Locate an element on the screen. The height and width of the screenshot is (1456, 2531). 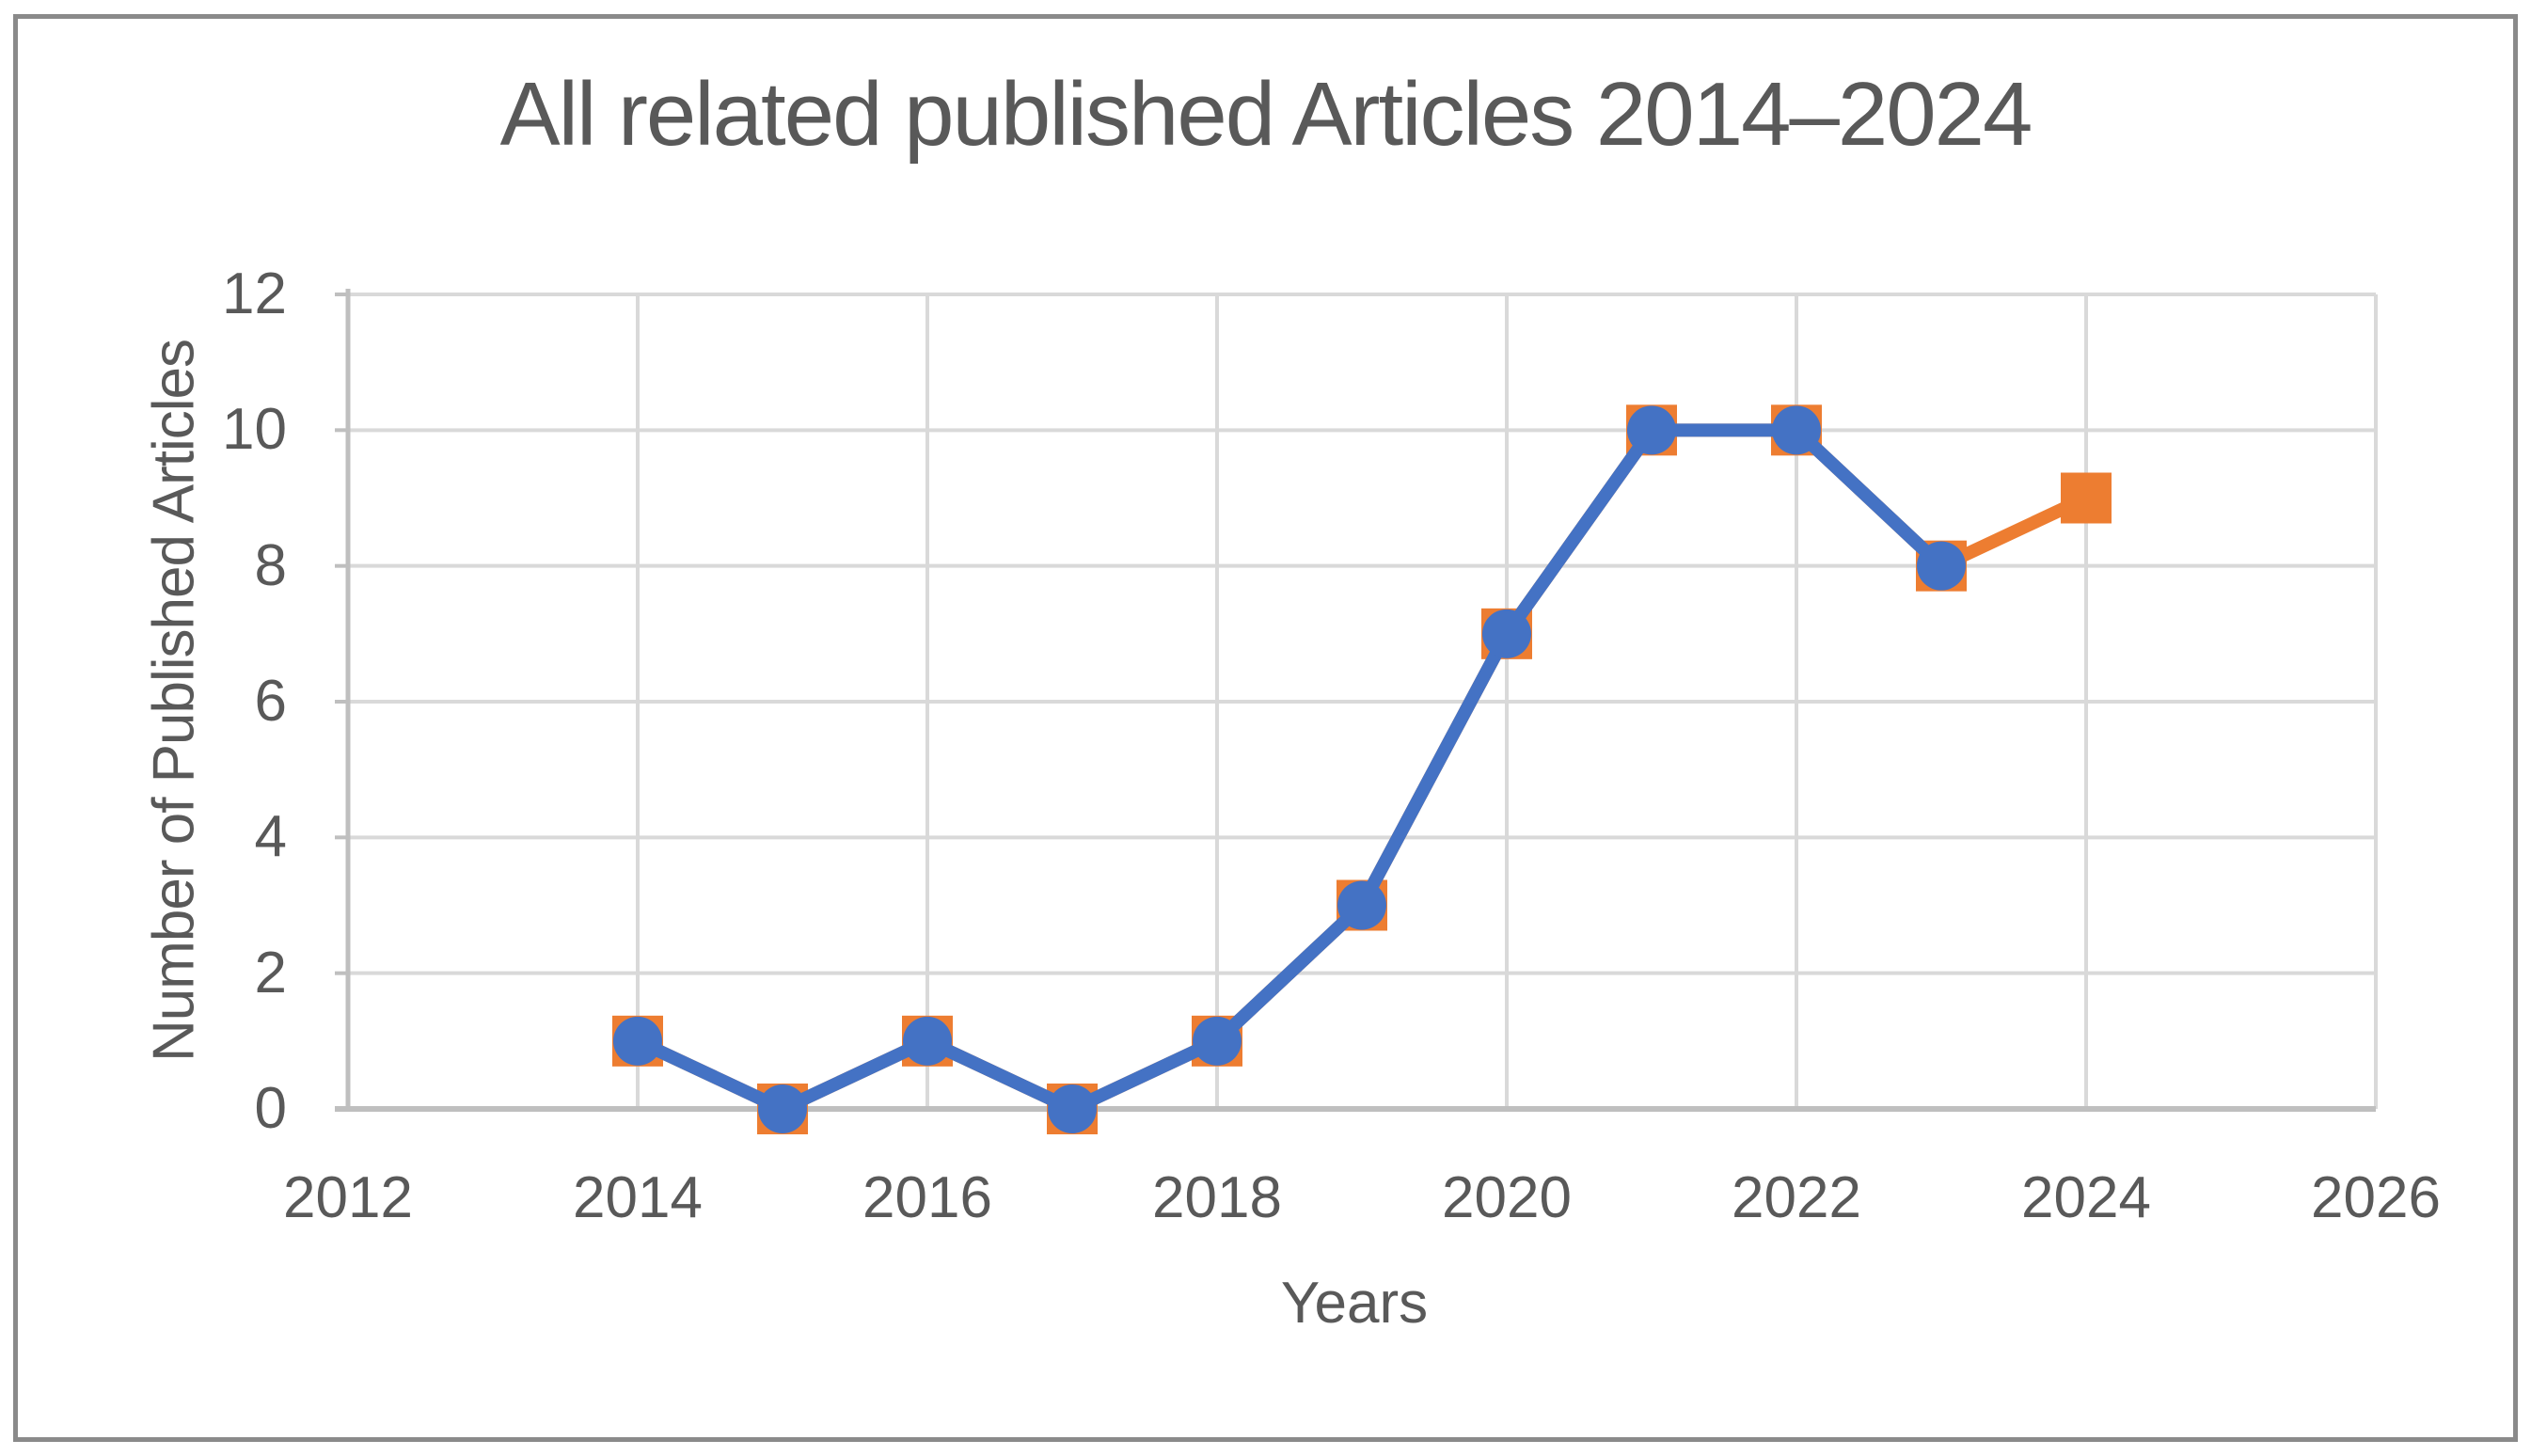
y-tick-label: 2 is located at coordinates (271, 972).